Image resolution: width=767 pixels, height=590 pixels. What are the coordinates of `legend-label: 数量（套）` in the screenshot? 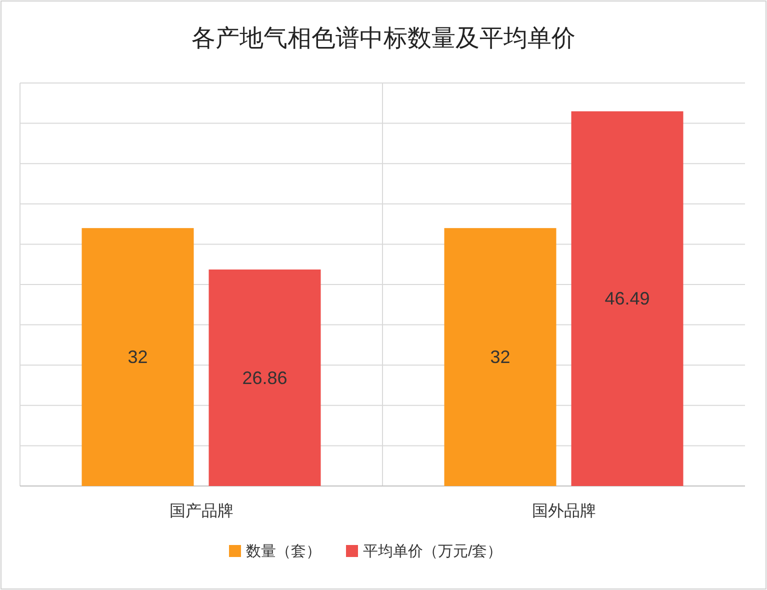 It's located at (283, 551).